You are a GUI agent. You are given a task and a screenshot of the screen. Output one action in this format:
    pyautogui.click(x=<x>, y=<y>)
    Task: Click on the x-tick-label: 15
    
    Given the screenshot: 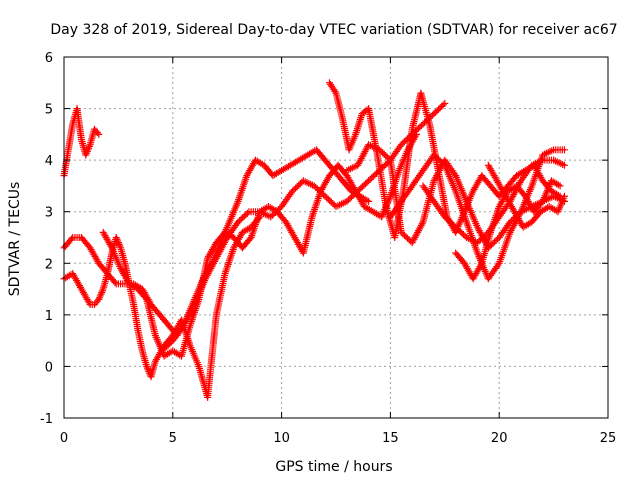 What is the action you would take?
    pyautogui.click(x=390, y=438)
    